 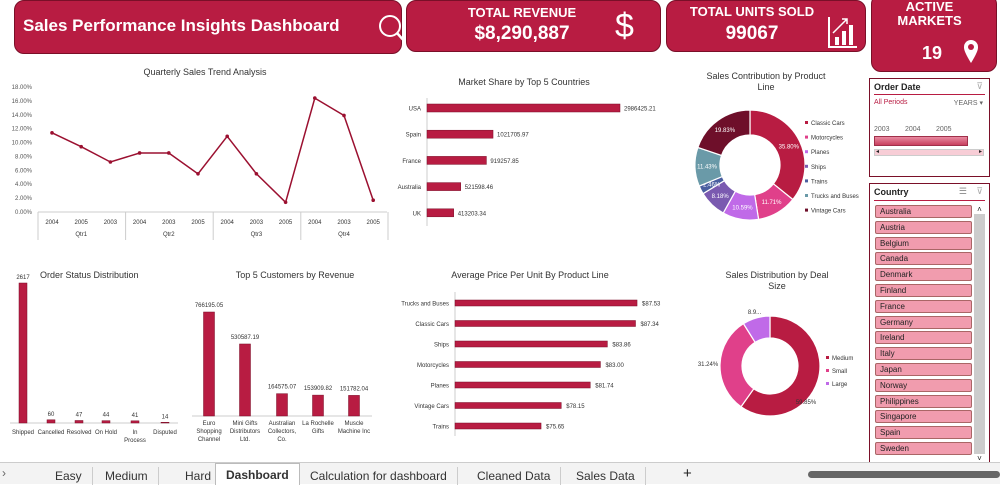 What do you see at coordinates (210, 27) in the screenshot?
I see `dashboard-title-card: Sales Performance Insights Dashboard` at bounding box center [210, 27].